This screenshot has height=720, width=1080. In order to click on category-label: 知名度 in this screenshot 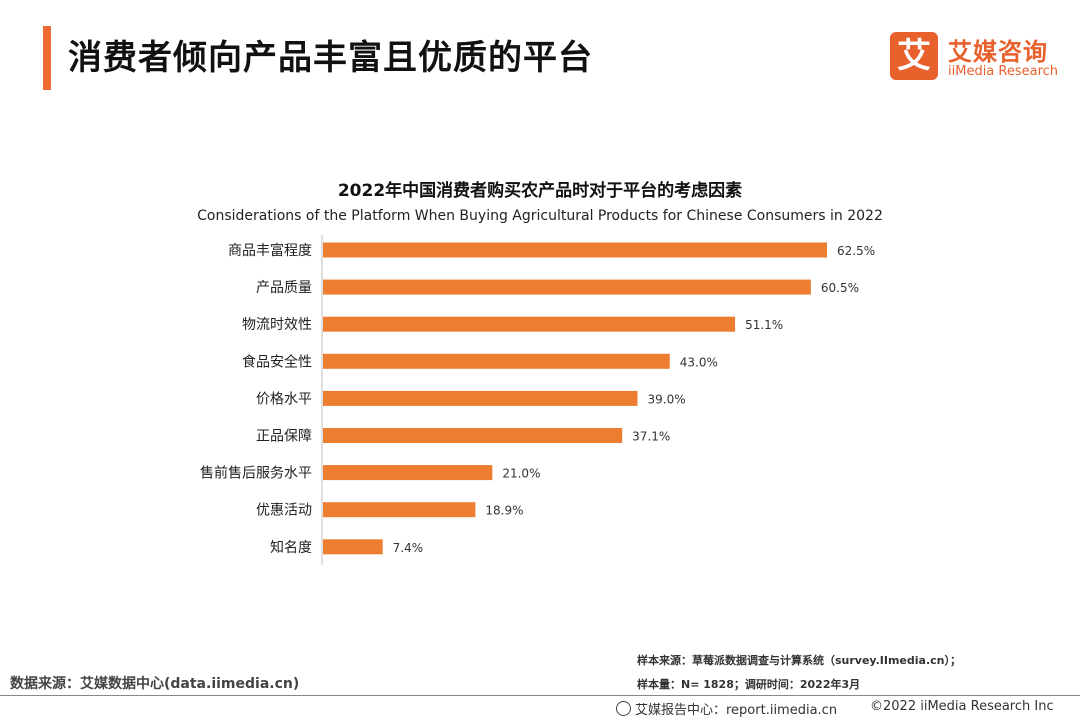, I will do `click(291, 547)`.